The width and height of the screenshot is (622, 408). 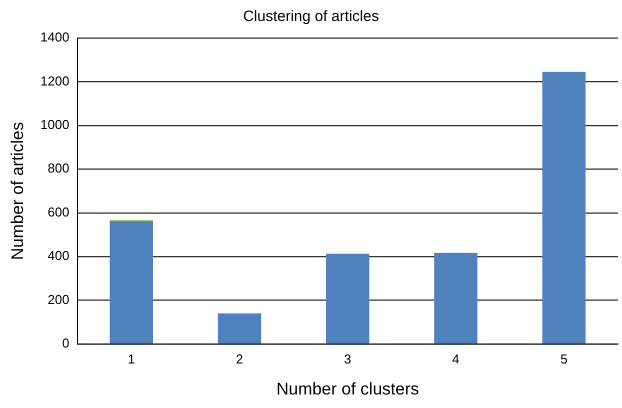 What do you see at coordinates (59, 212) in the screenshot?
I see `y-tick-label: 600` at bounding box center [59, 212].